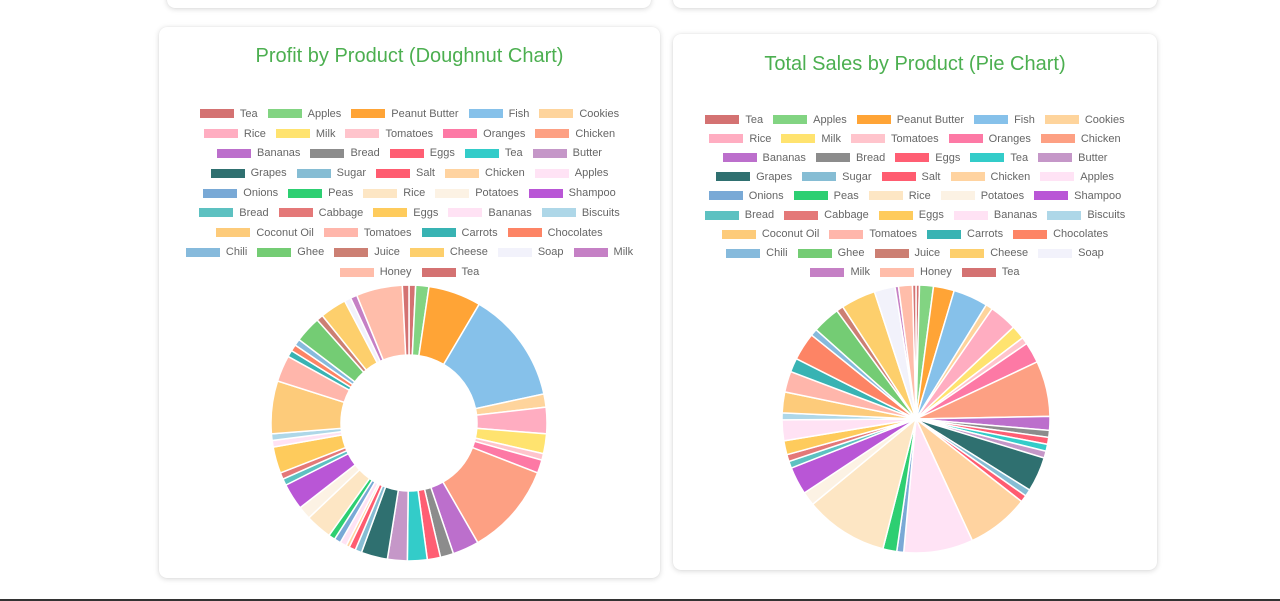 The height and width of the screenshot is (601, 1280). What do you see at coordinates (1002, 195) in the screenshot?
I see `legend-label: Potatoes` at bounding box center [1002, 195].